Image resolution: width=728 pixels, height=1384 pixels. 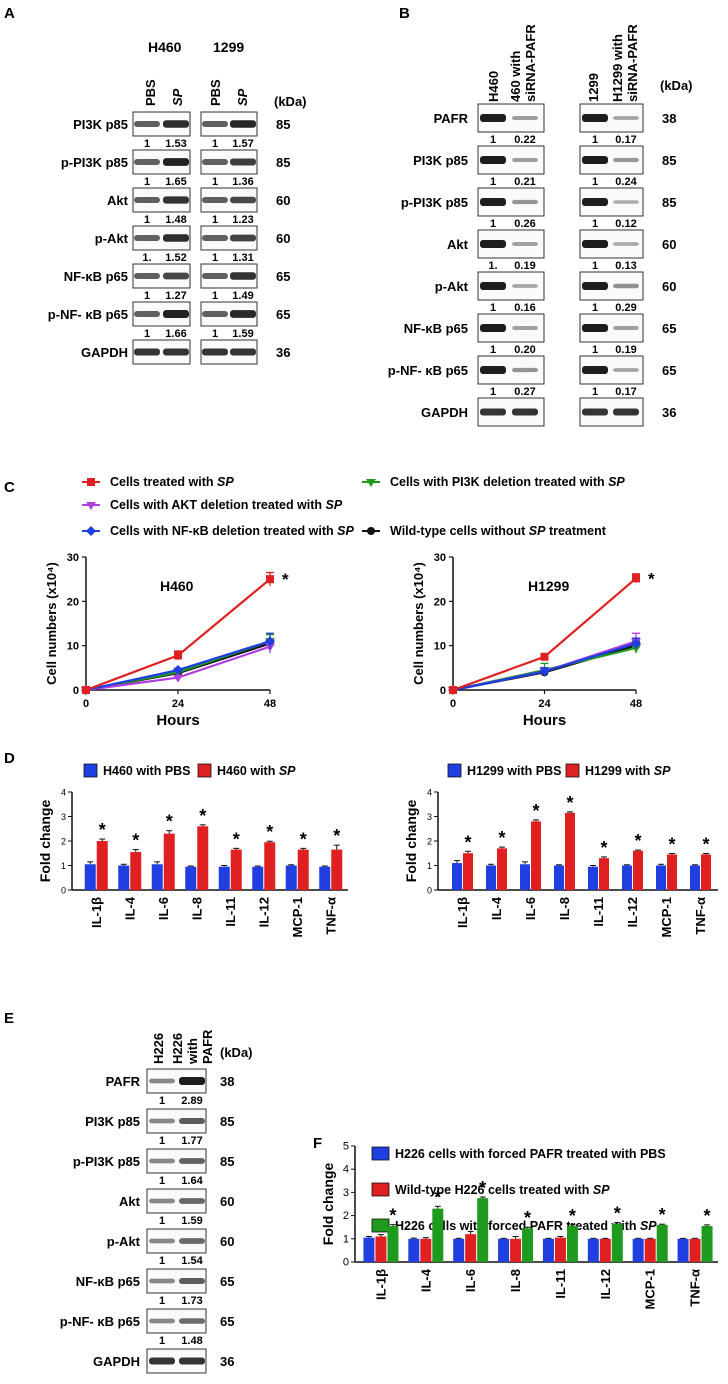 What do you see at coordinates (263, 912) in the screenshot?
I see `x-tick-label: IL-12` at bounding box center [263, 912].